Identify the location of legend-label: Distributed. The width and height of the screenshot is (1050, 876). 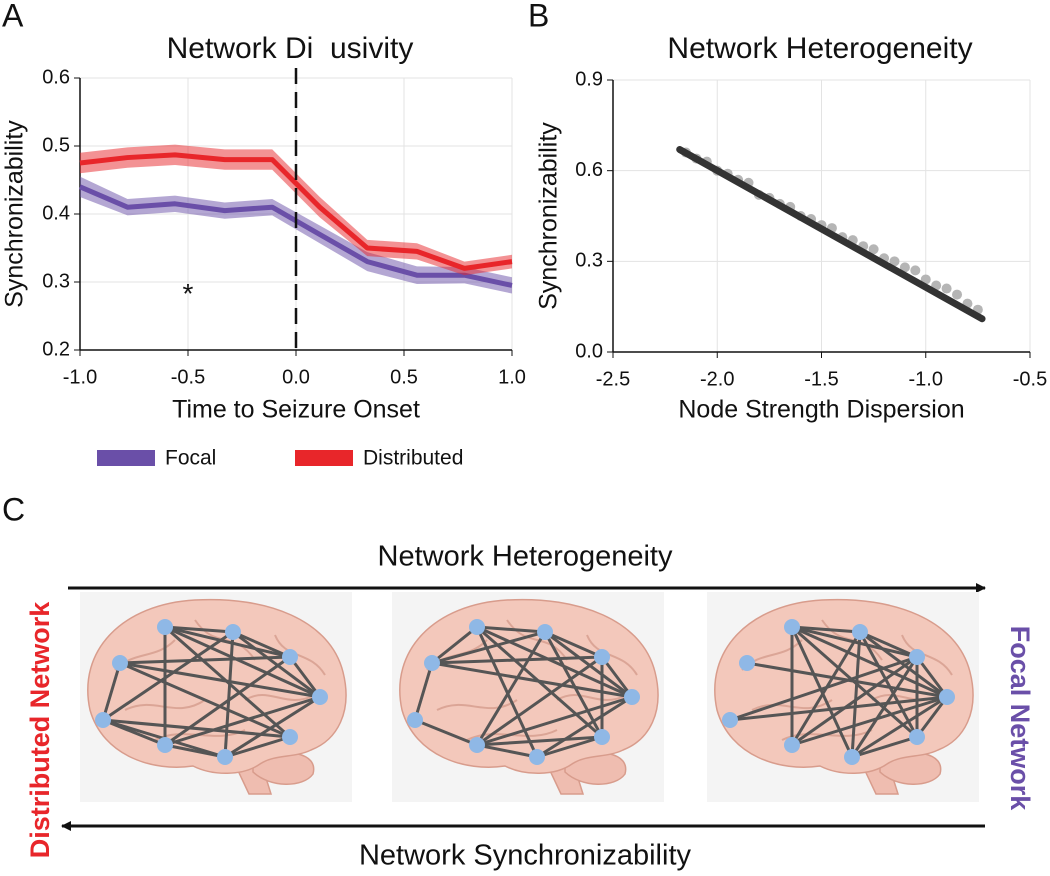
(413, 458).